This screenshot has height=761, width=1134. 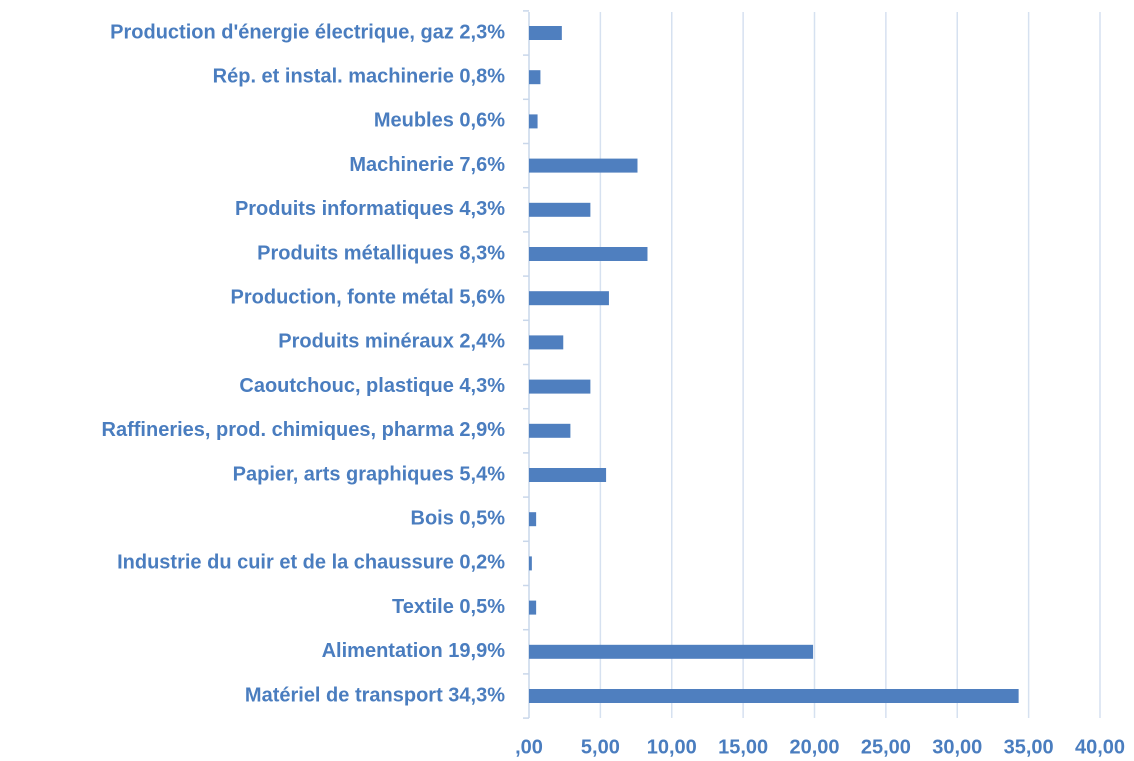 I want to click on y-tick-label: Produits informatiques 4,3%, so click(x=370, y=209).